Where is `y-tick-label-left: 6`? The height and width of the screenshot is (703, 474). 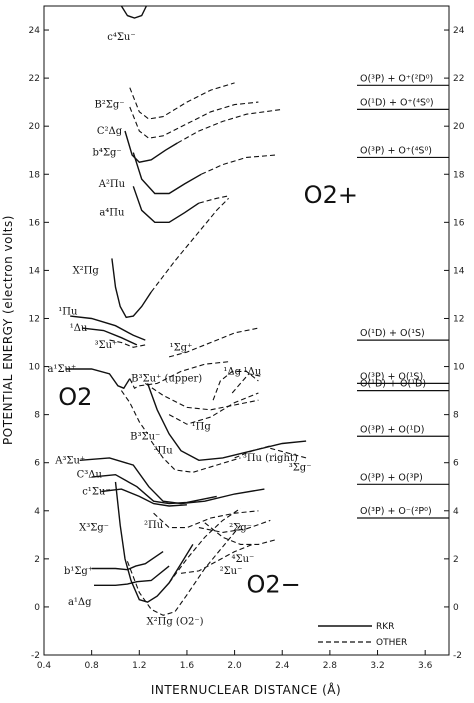 y-tick-label-left: 6 is located at coordinates (37, 464).